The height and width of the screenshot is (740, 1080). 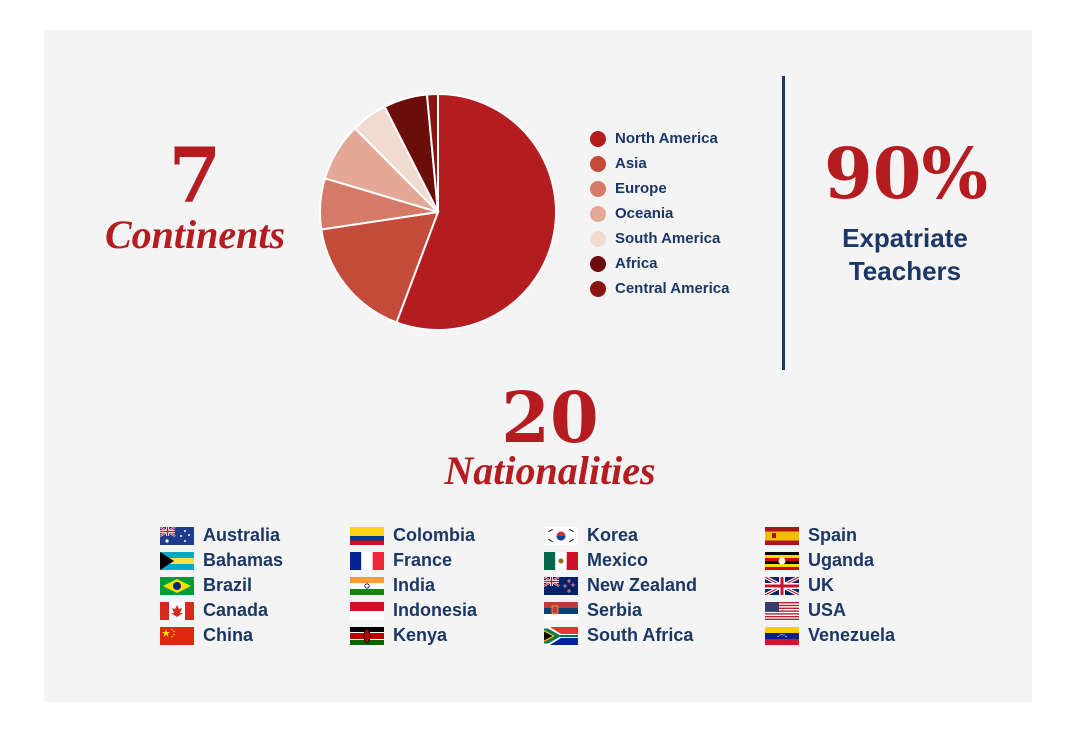 I want to click on legend-label: South America, so click(x=668, y=238).